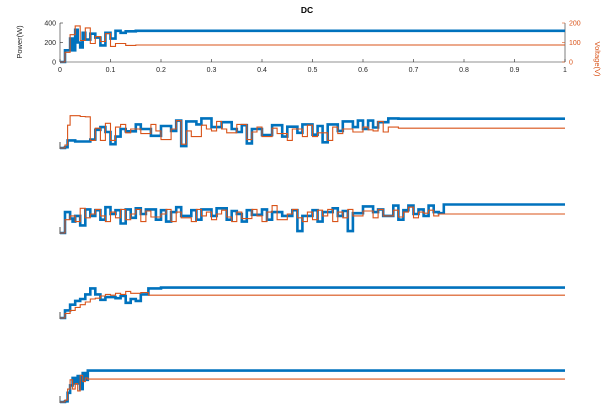 This screenshot has height=404, width=607. I want to click on x-tick-label: 0.7, so click(414, 70).